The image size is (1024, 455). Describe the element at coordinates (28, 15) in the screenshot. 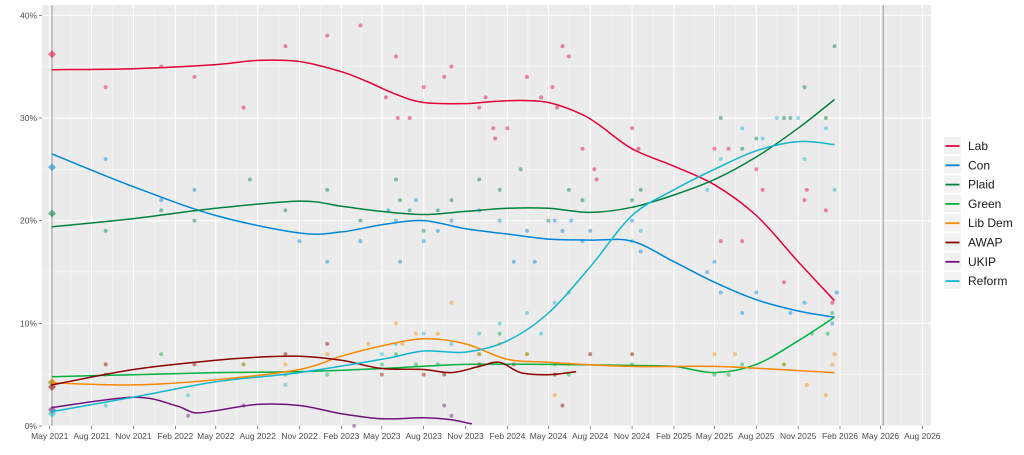

I see `y-tick-label: 40%` at that location.